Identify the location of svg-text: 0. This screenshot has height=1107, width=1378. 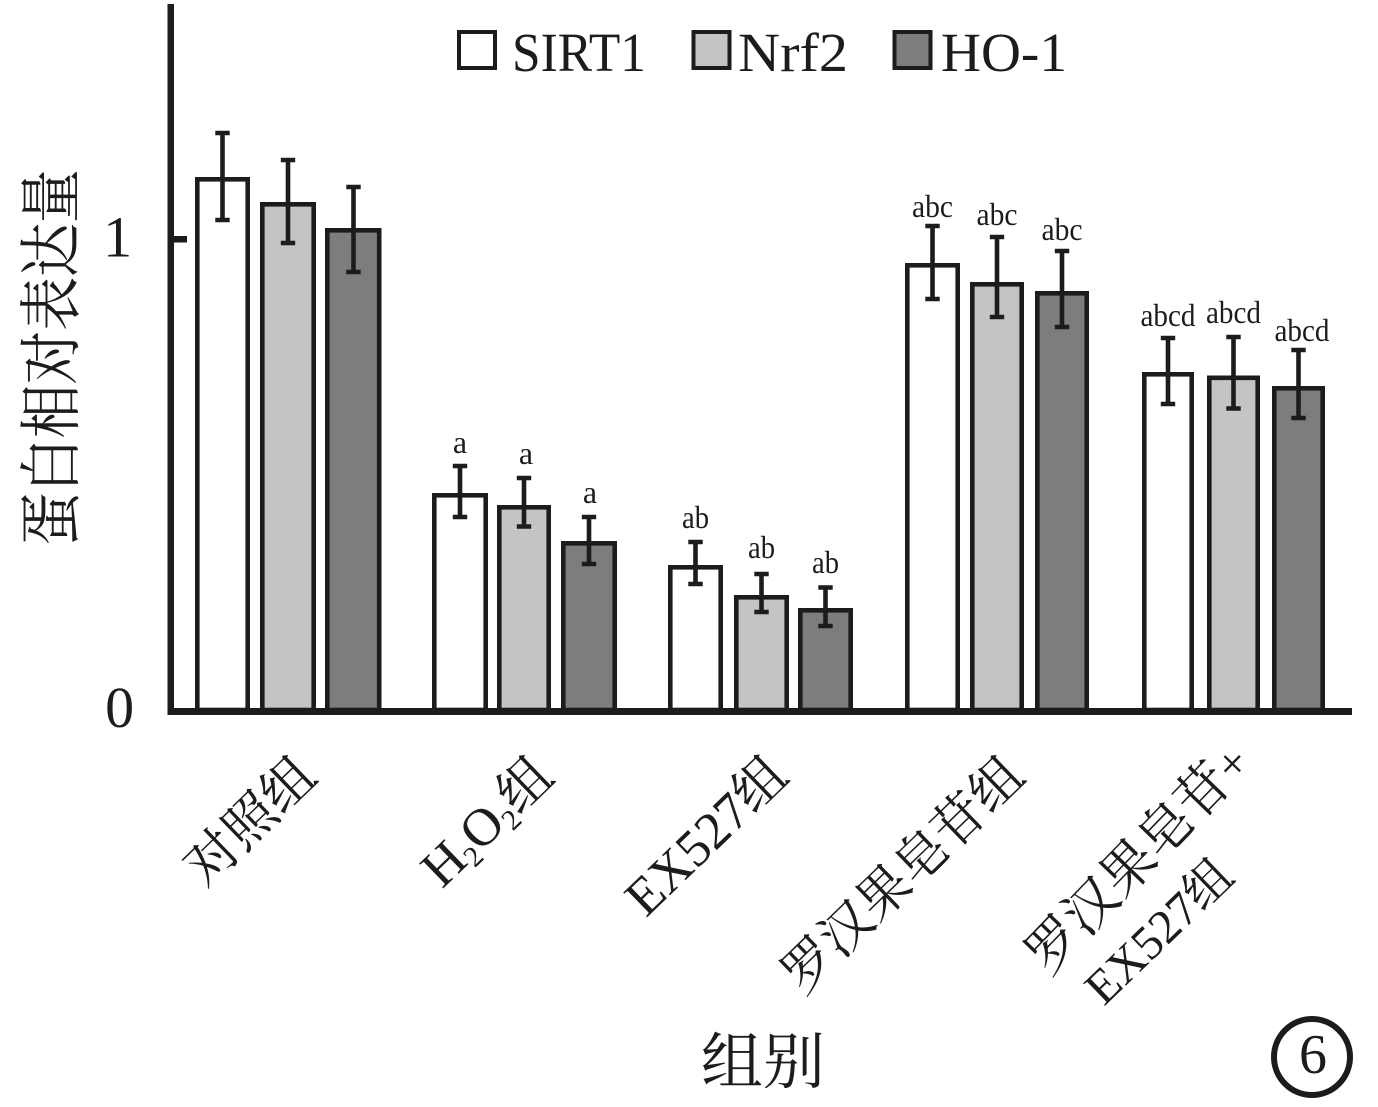
(119, 707).